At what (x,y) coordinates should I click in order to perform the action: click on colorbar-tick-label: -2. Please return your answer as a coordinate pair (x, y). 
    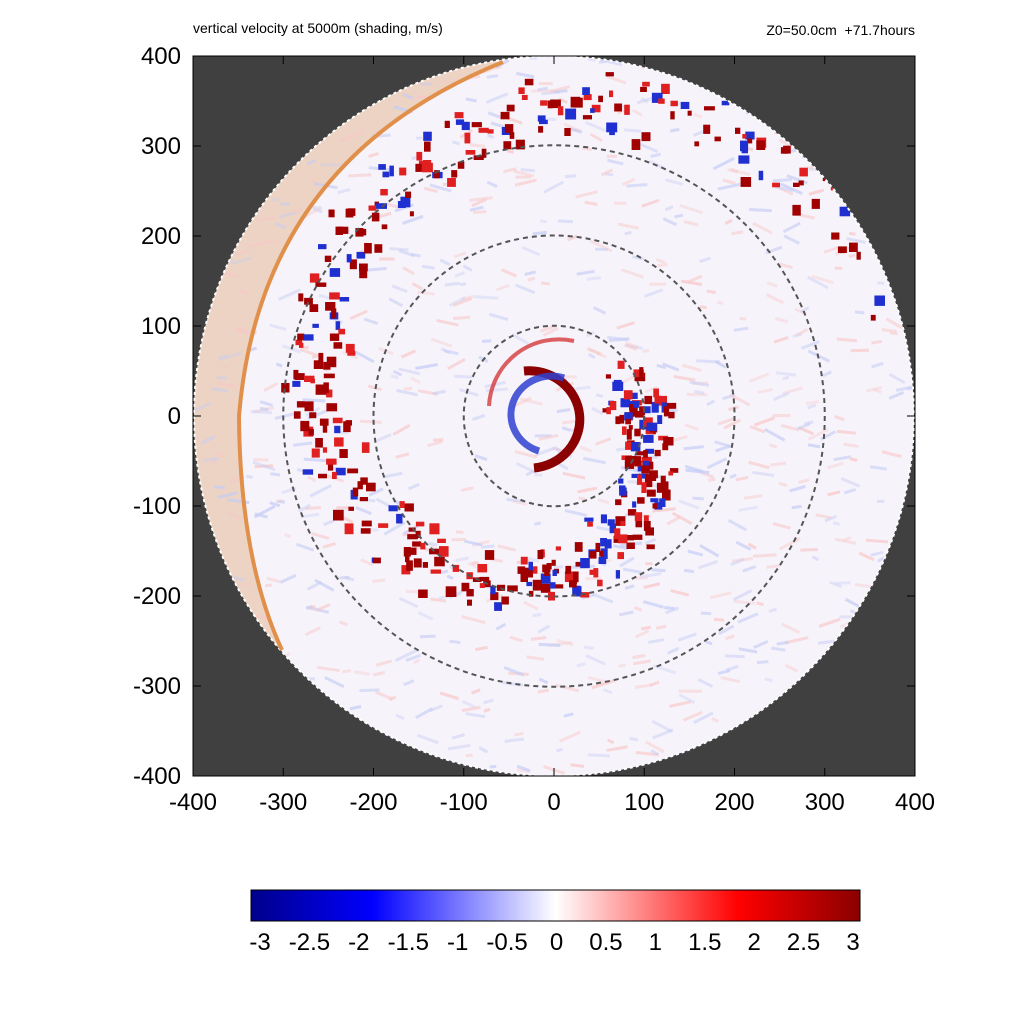
    Looking at the image, I should click on (358, 942).